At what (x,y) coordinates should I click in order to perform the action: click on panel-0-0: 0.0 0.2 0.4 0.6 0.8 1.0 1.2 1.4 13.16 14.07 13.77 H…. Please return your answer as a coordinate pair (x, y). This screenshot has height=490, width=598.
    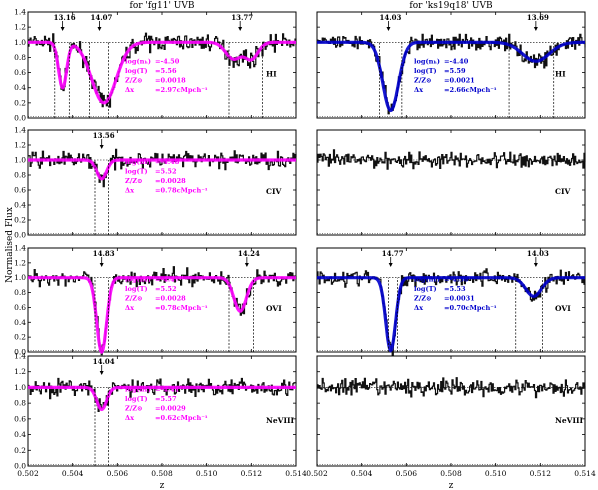
    Looking at the image, I should click on (155, 65).